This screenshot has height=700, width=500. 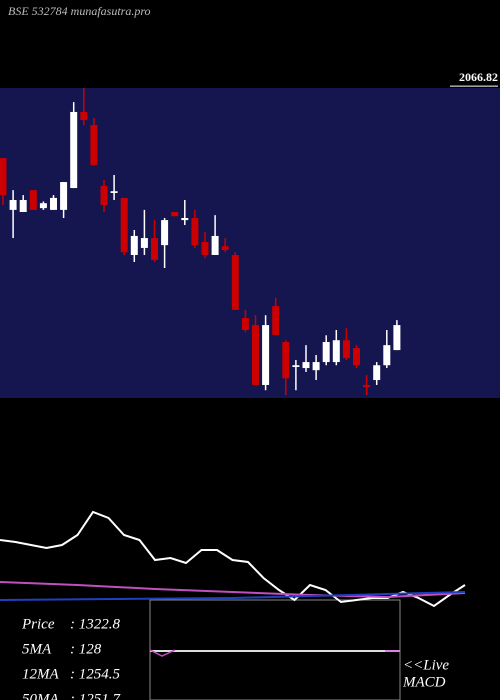 I want to click on macd-label: MACD, so click(x=424, y=682).